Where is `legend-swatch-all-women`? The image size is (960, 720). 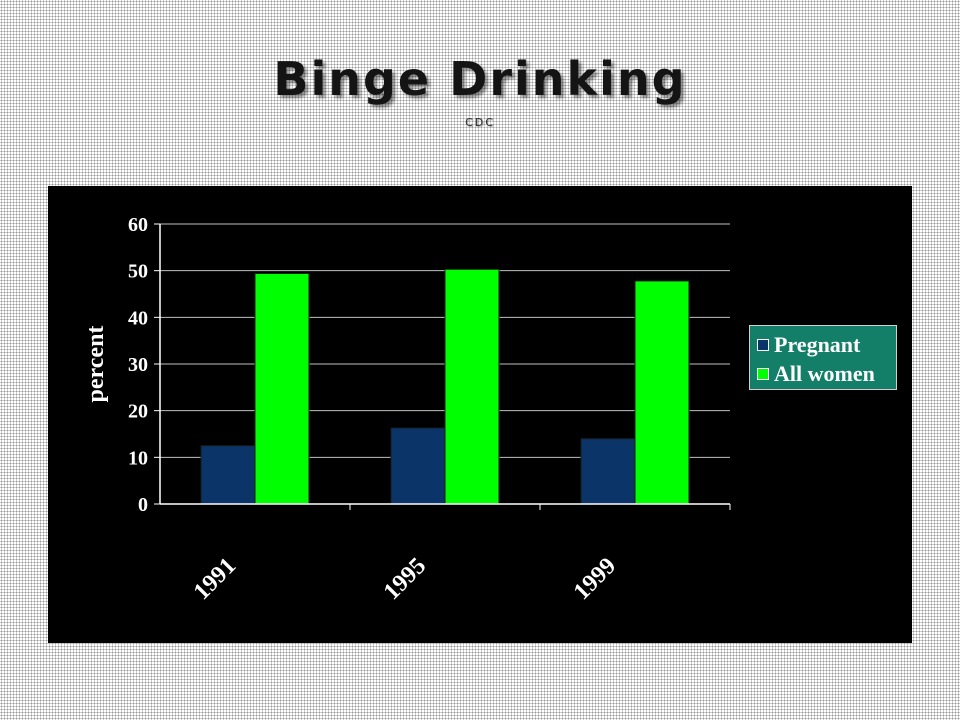 legend-swatch-all-women is located at coordinates (763, 373).